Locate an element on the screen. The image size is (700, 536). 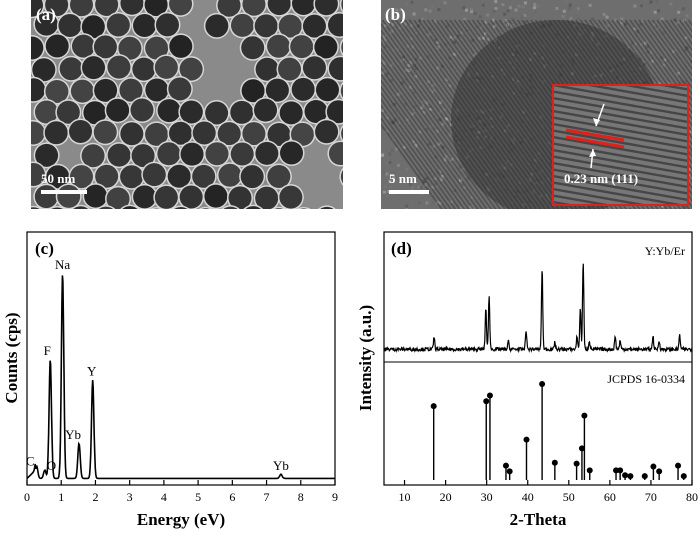
x-tick-label-c: 0 is located at coordinates (27, 497).